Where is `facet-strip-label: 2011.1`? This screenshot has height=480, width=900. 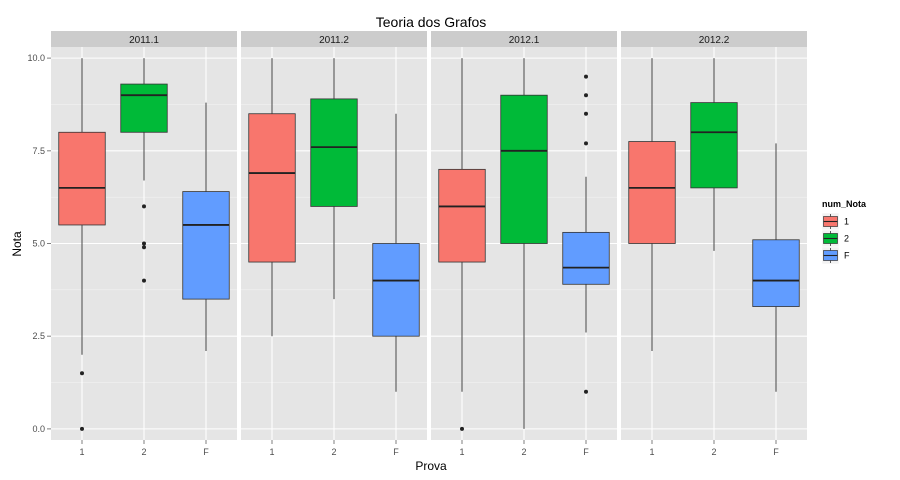
facet-strip-label: 2011.1 is located at coordinates (144, 40).